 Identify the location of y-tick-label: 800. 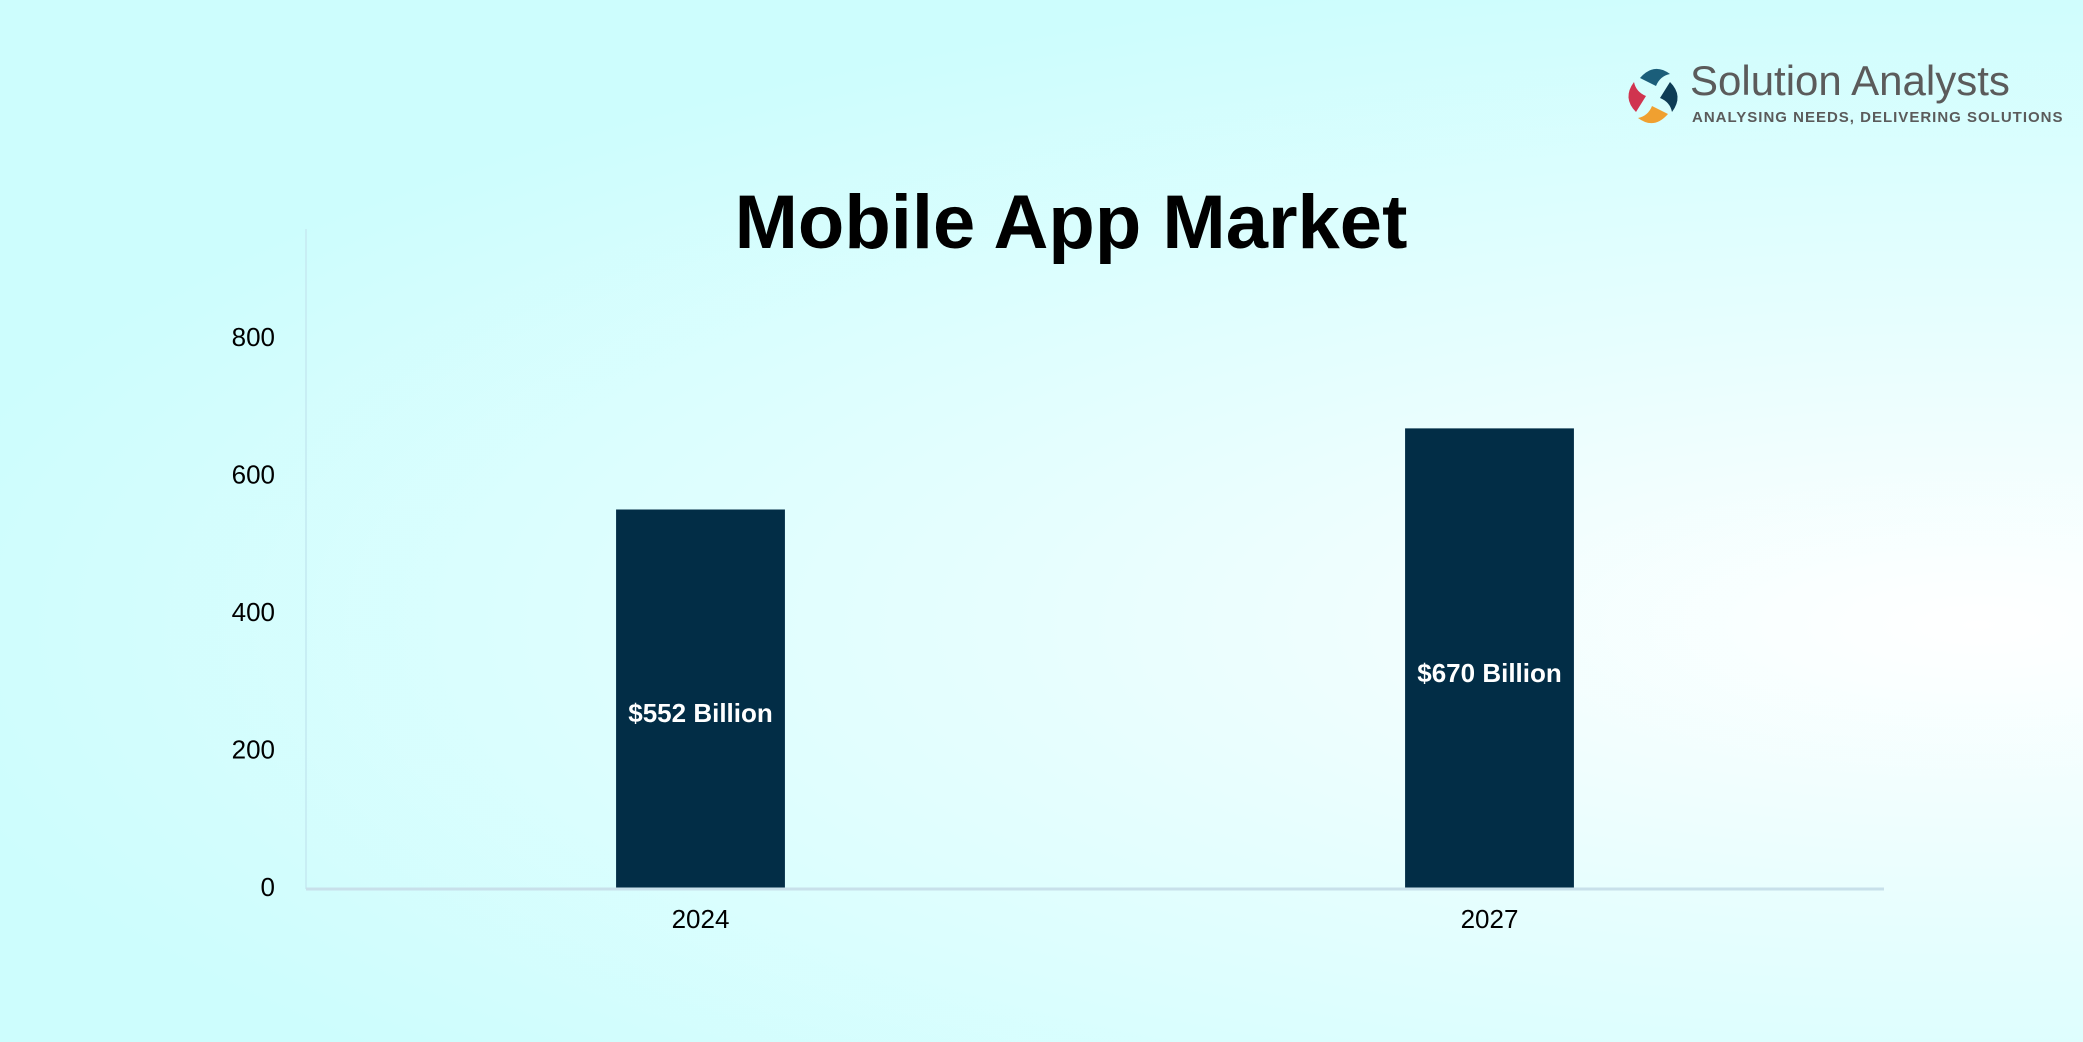
(253, 337).